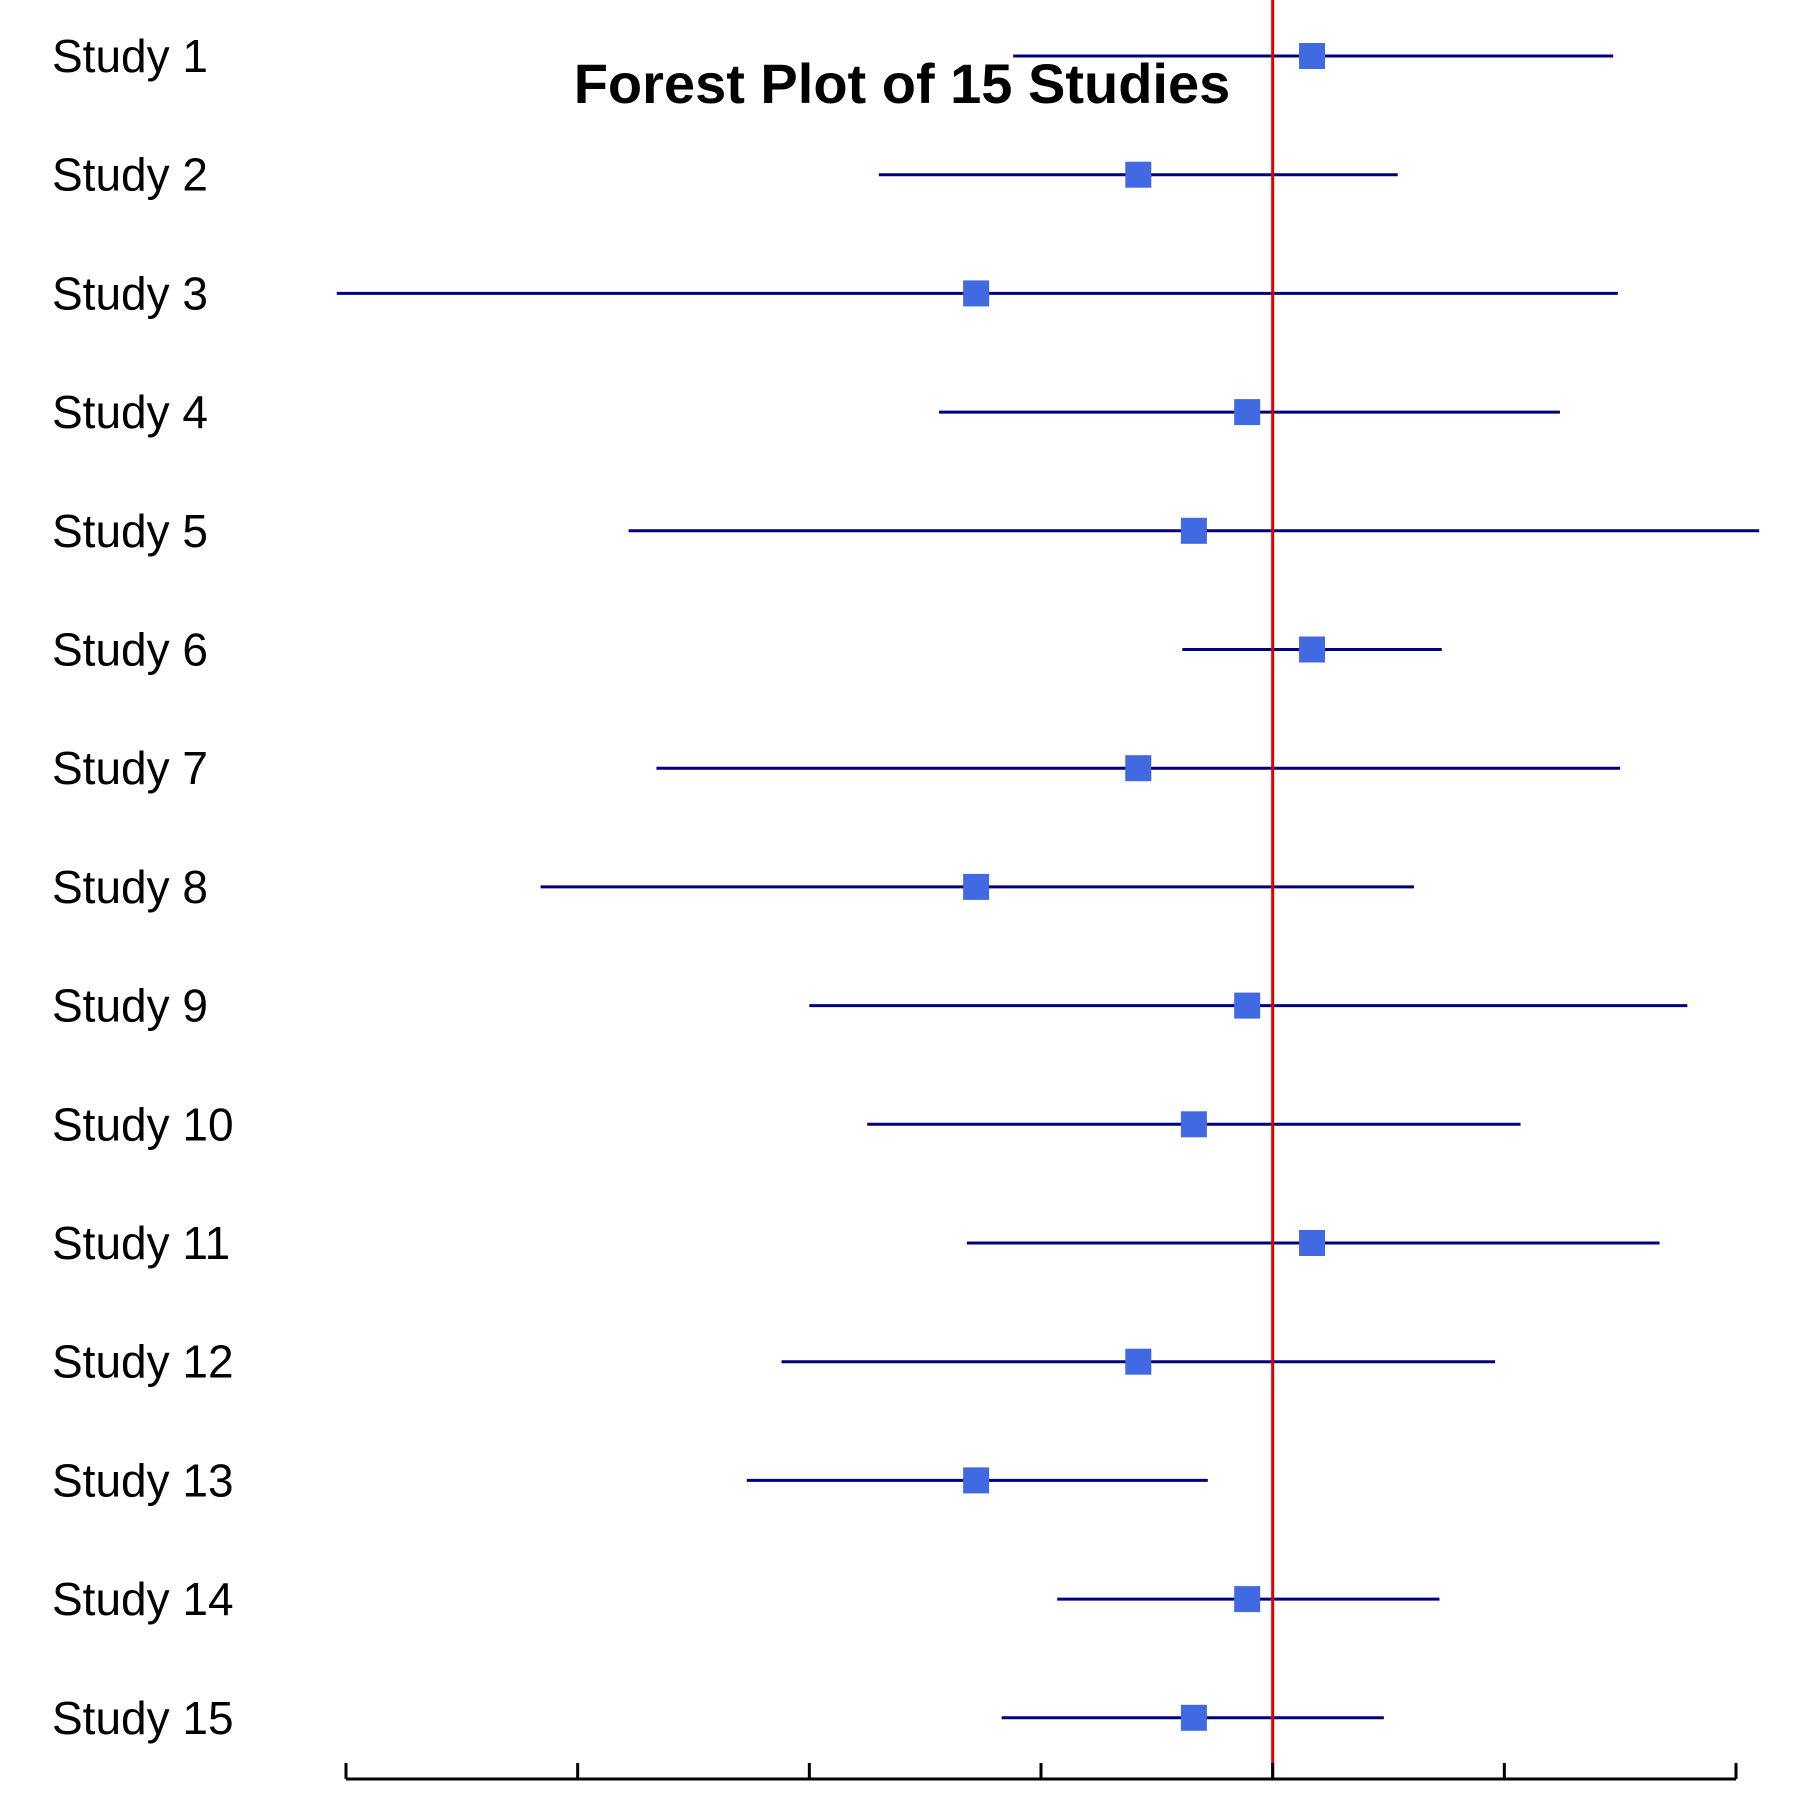  What do you see at coordinates (130, 531) in the screenshot?
I see `study-label-5: Study 5` at bounding box center [130, 531].